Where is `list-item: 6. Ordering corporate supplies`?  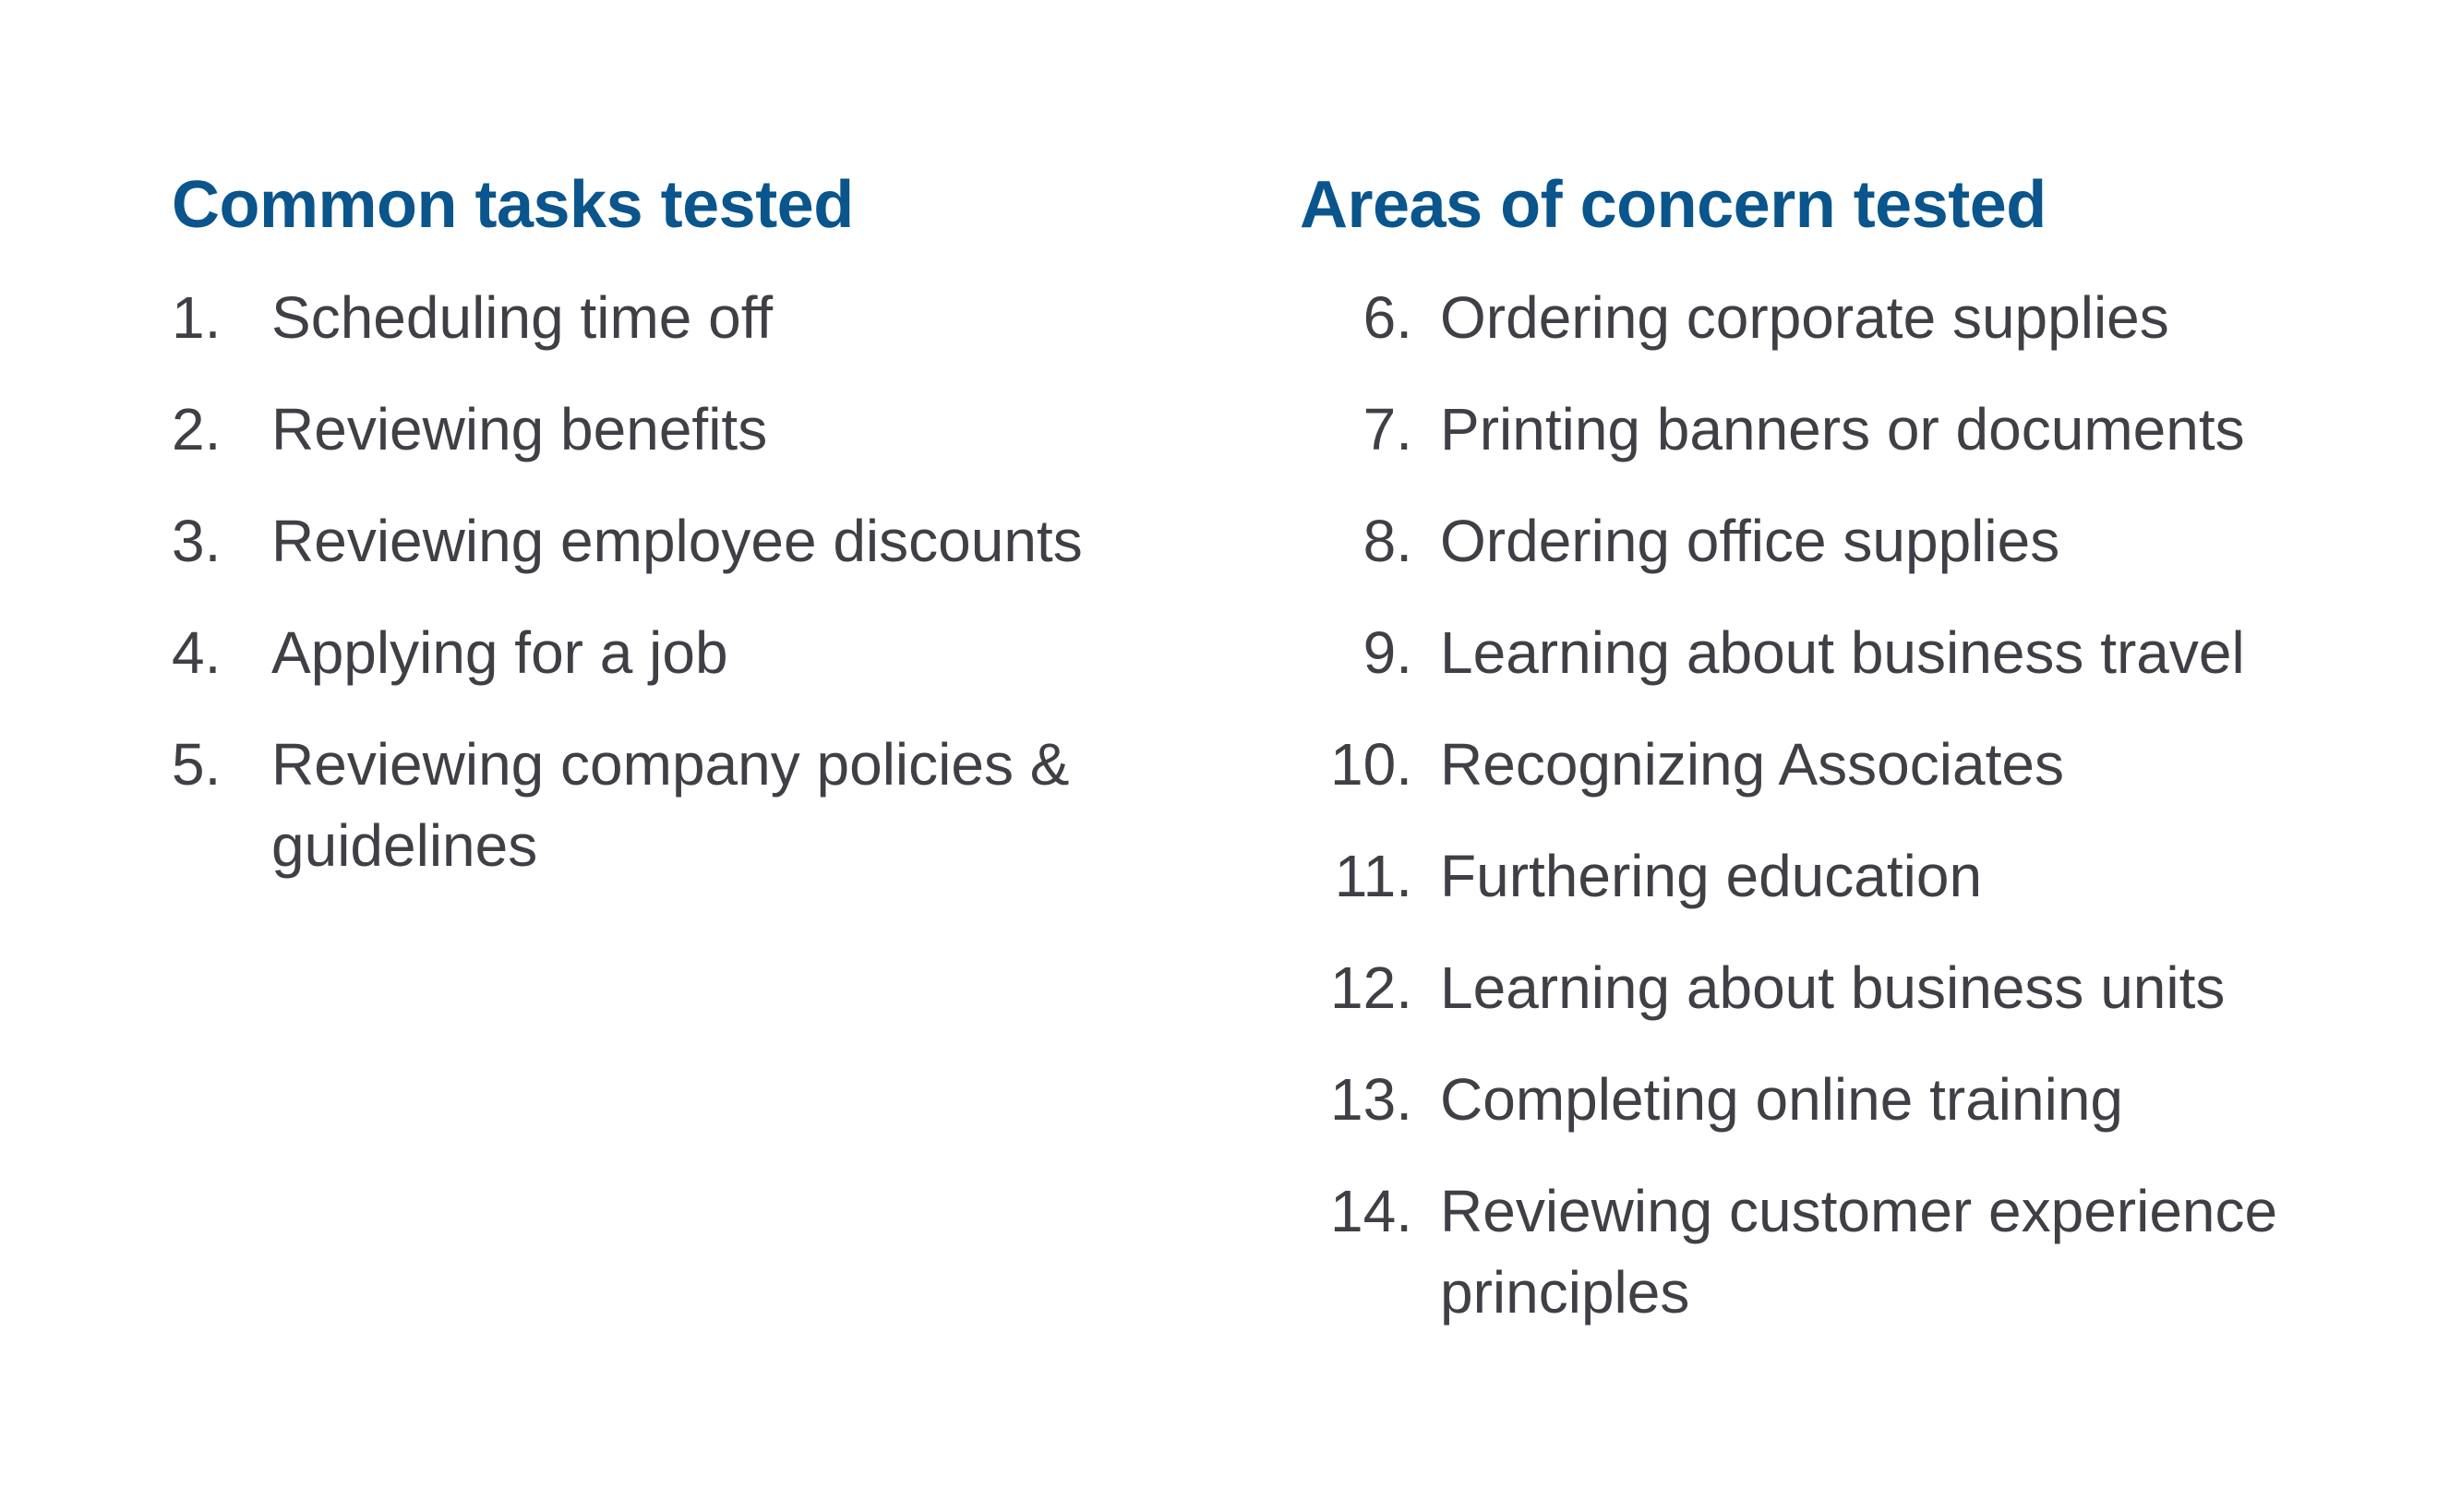 list-item: 6. Ordering corporate supplies is located at coordinates (1844, 317).